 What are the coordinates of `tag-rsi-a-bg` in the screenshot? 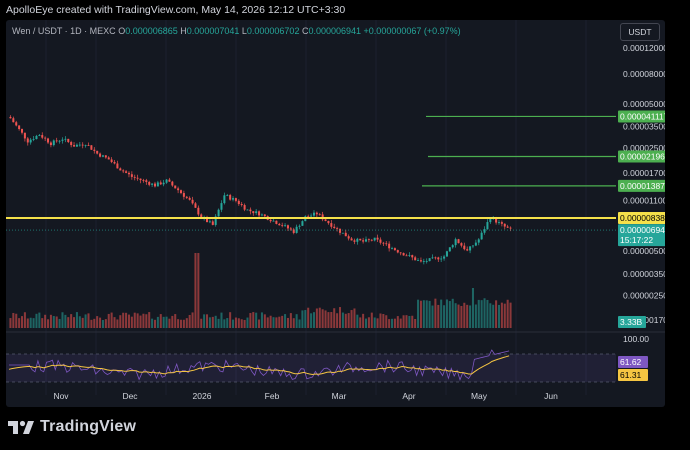 It's located at (633, 362).